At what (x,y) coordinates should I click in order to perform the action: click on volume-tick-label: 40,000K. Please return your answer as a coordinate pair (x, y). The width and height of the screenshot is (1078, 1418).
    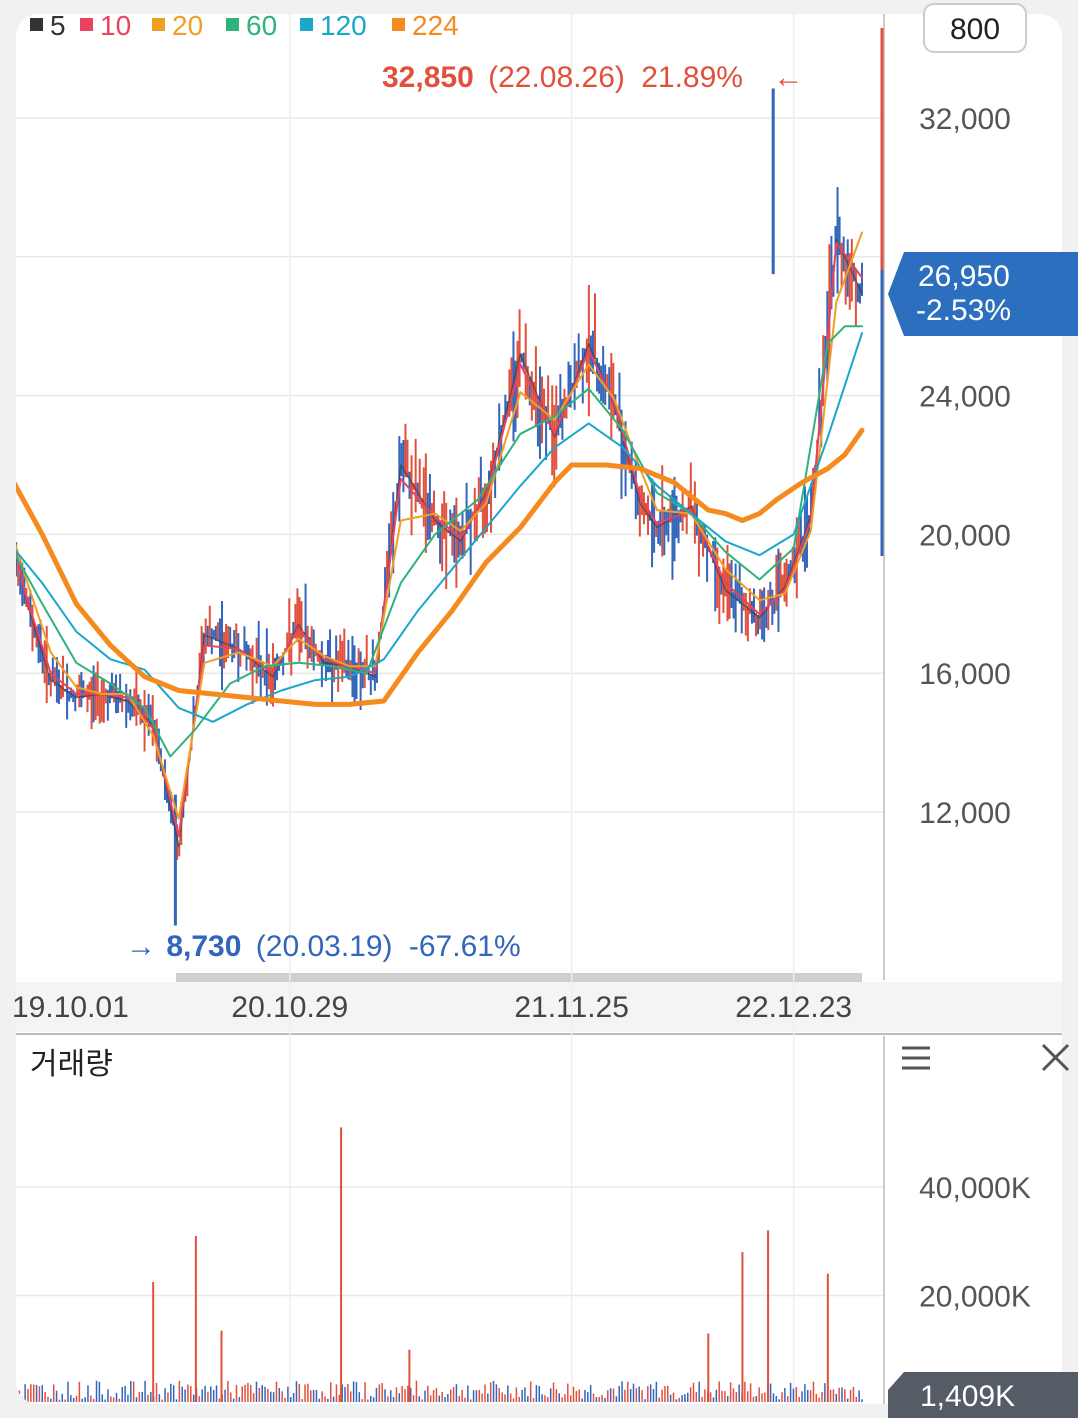
    Looking at the image, I should click on (975, 1188).